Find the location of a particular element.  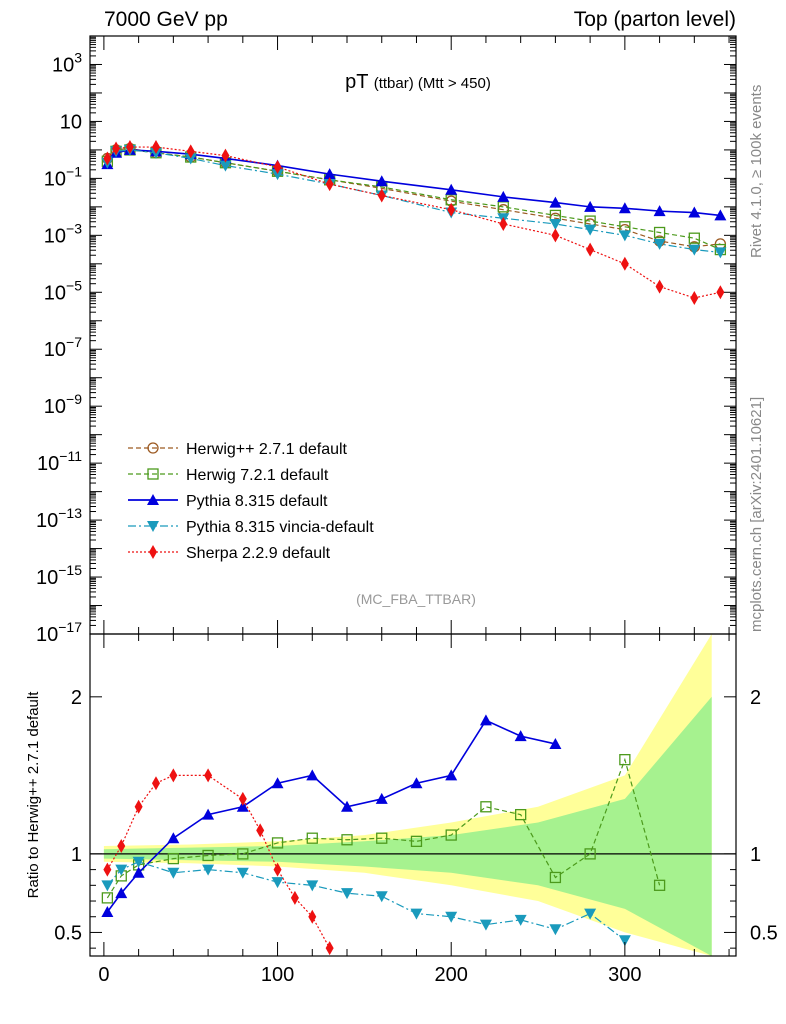

x-tick-label: 300 is located at coordinates (624, 975).